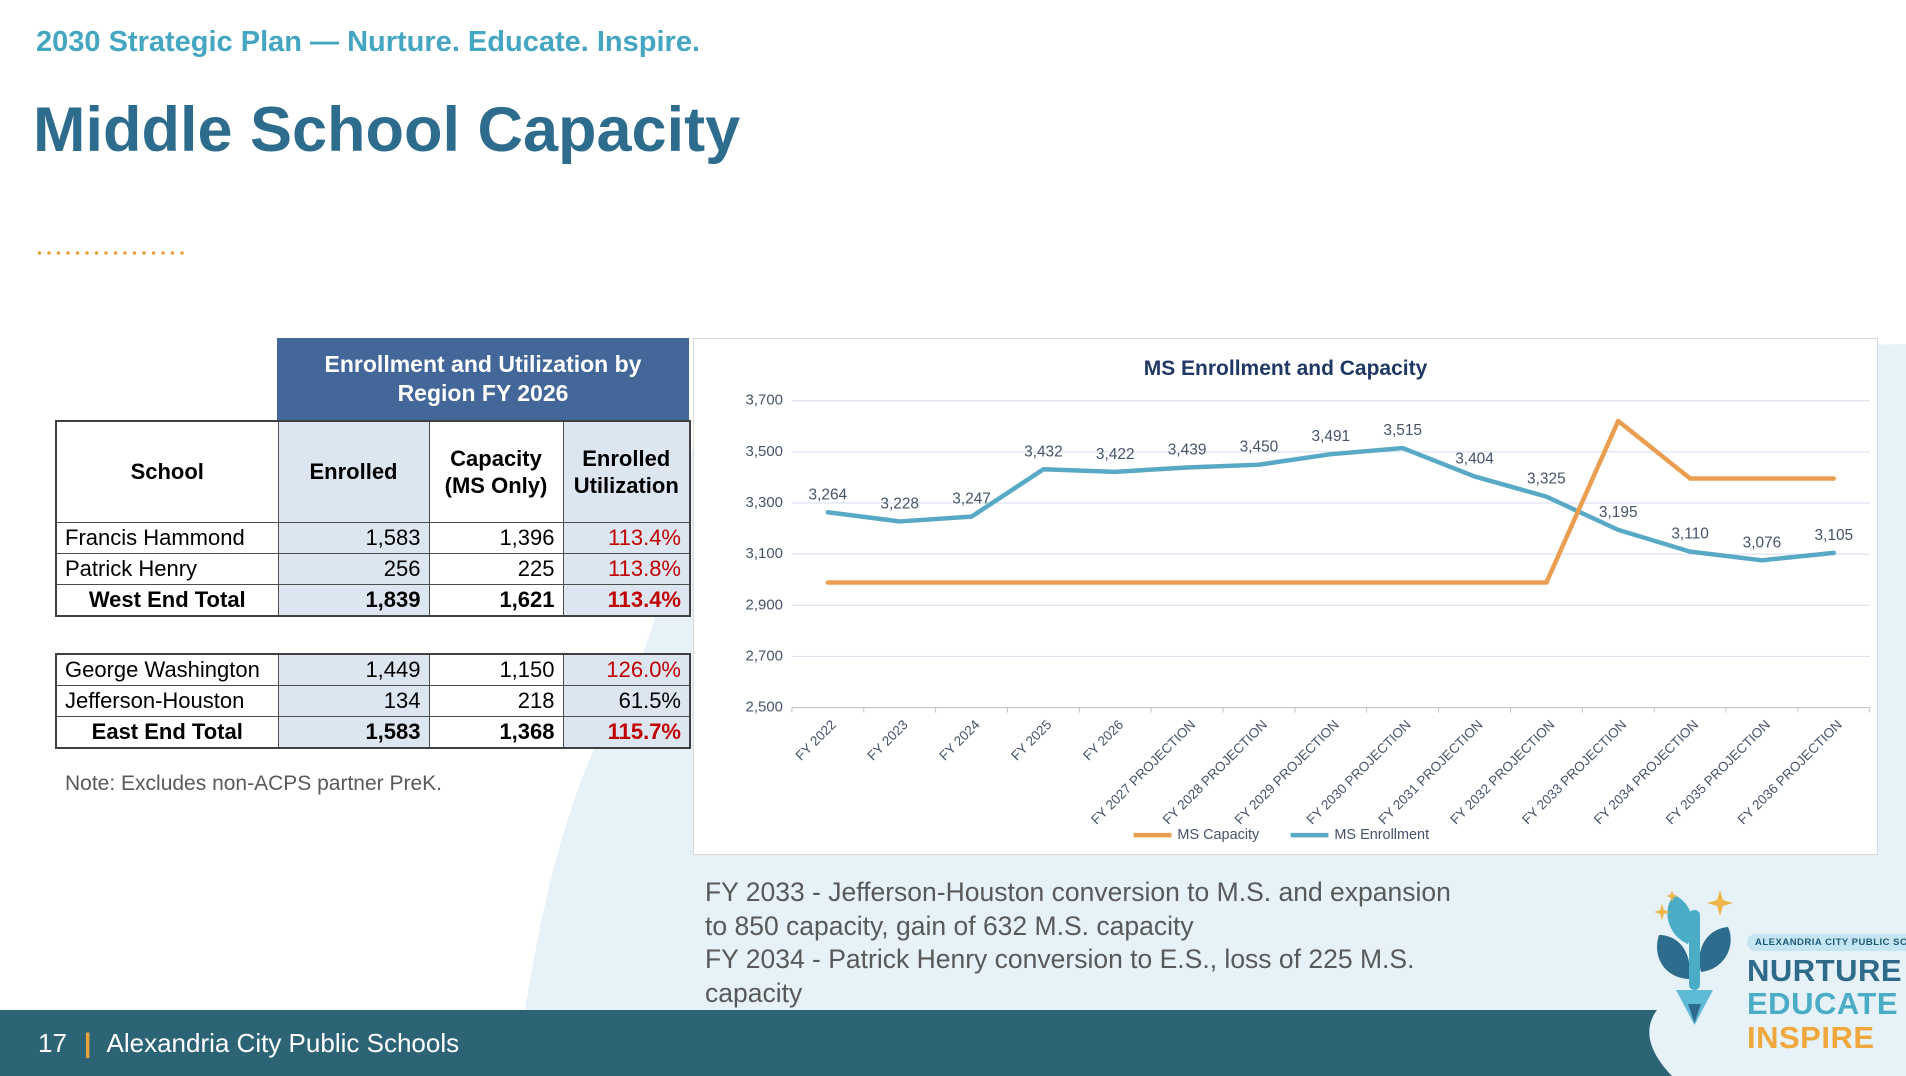  I want to click on chart-title: MS Enrollment and Capacity, so click(1285, 368).